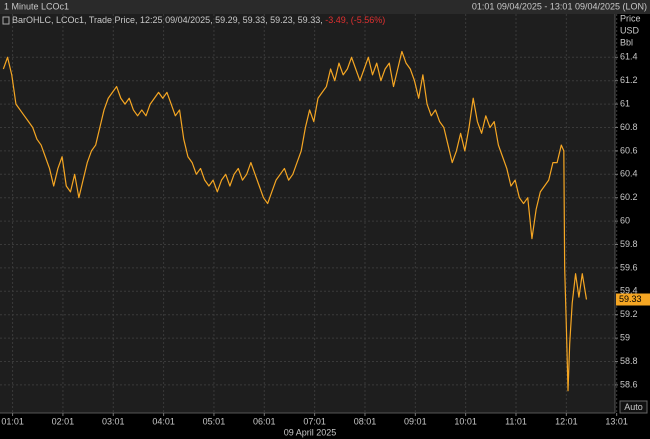 This screenshot has height=439, width=650. What do you see at coordinates (629, 174) in the screenshot?
I see `y-tick-label: 60.4` at bounding box center [629, 174].